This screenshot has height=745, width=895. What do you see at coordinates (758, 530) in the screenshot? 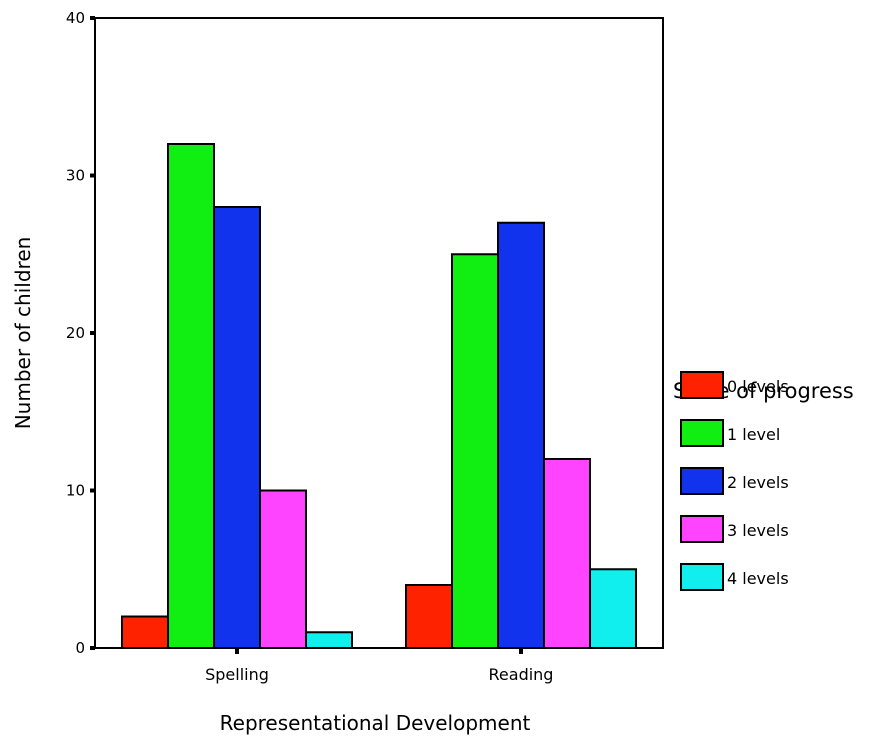
I see `legend-label: 3 levels` at bounding box center [758, 530].